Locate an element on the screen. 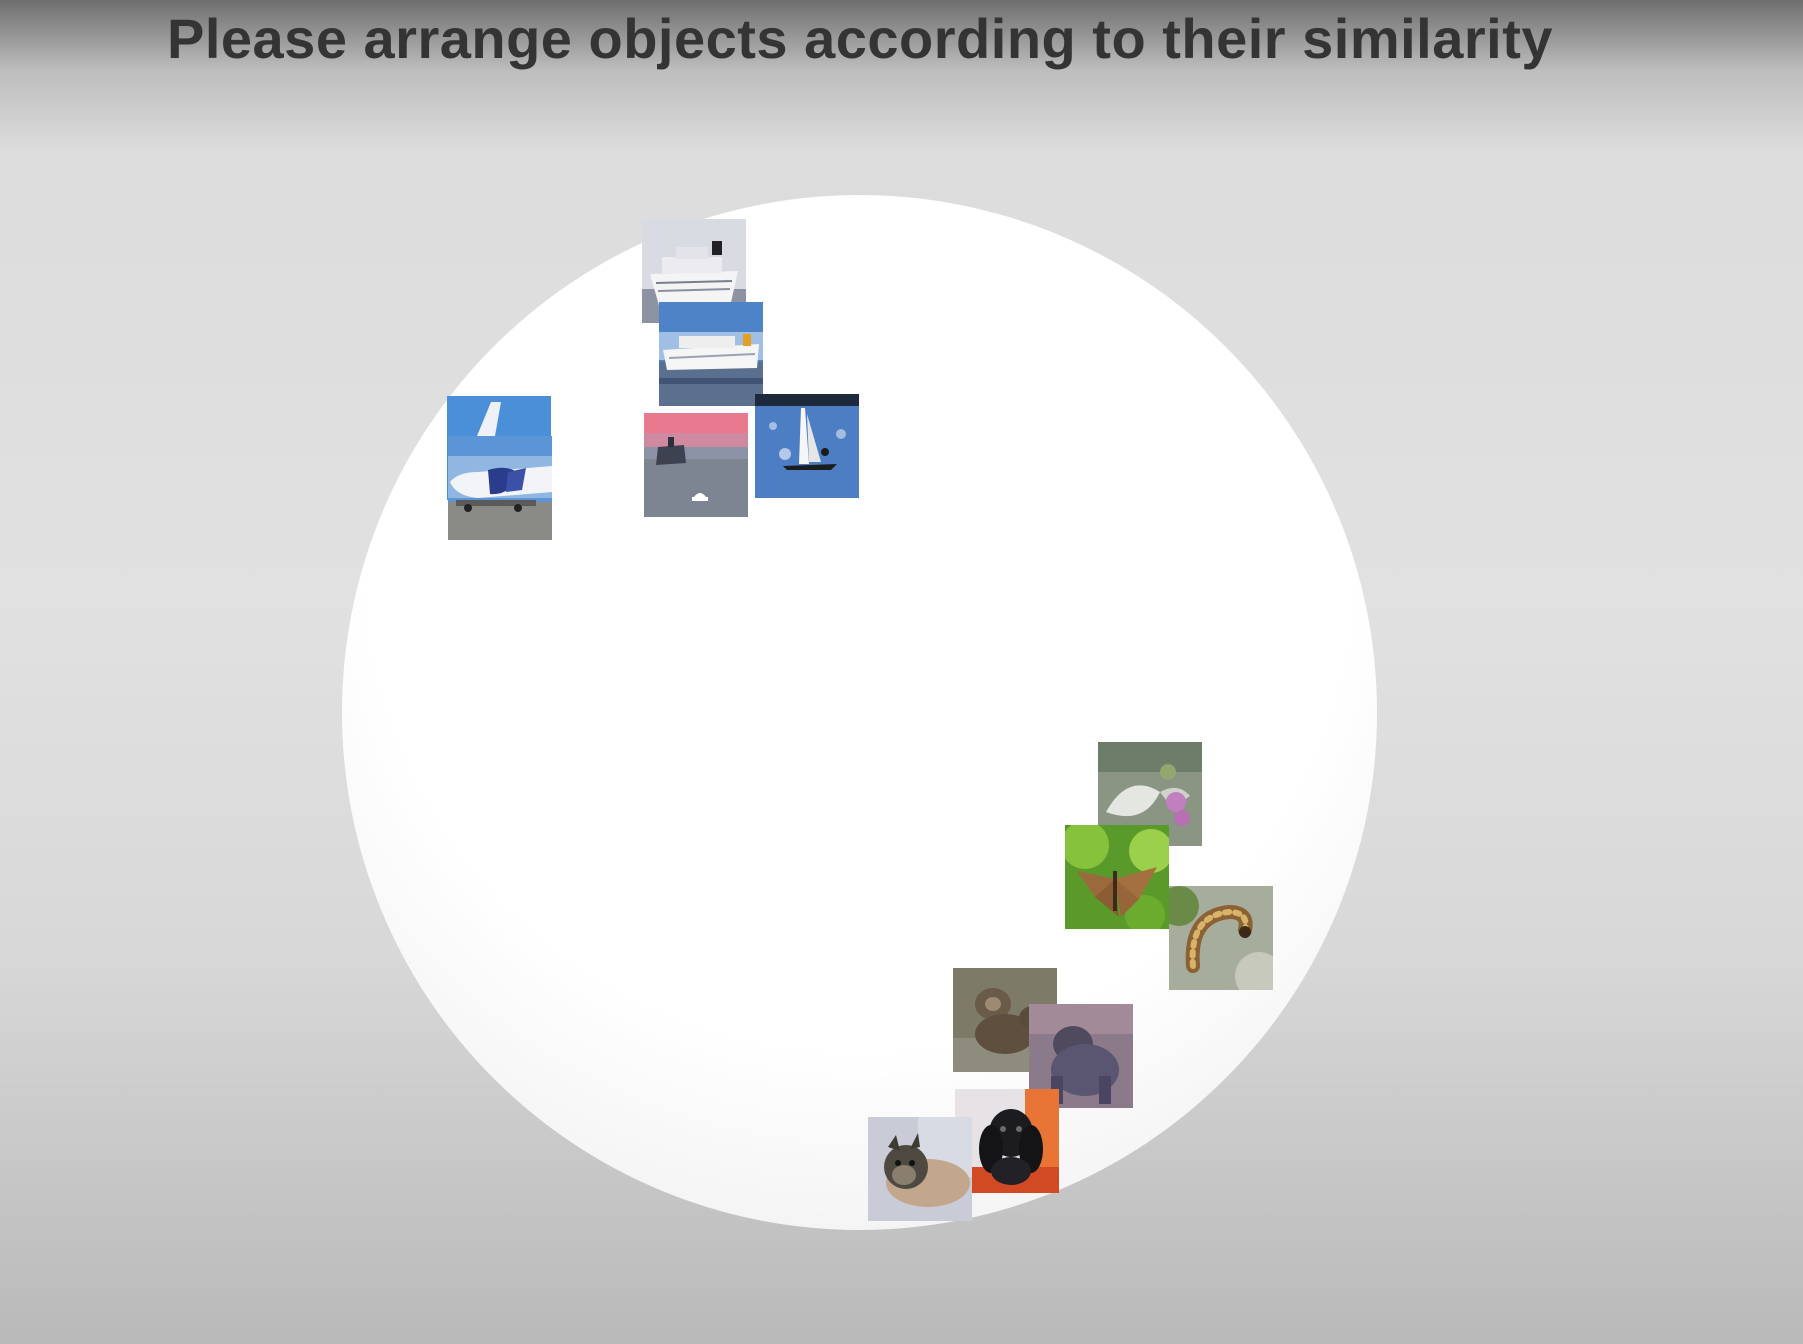 The width and height of the screenshot is (1803, 1344). butterfly-image is located at coordinates (1117, 877).